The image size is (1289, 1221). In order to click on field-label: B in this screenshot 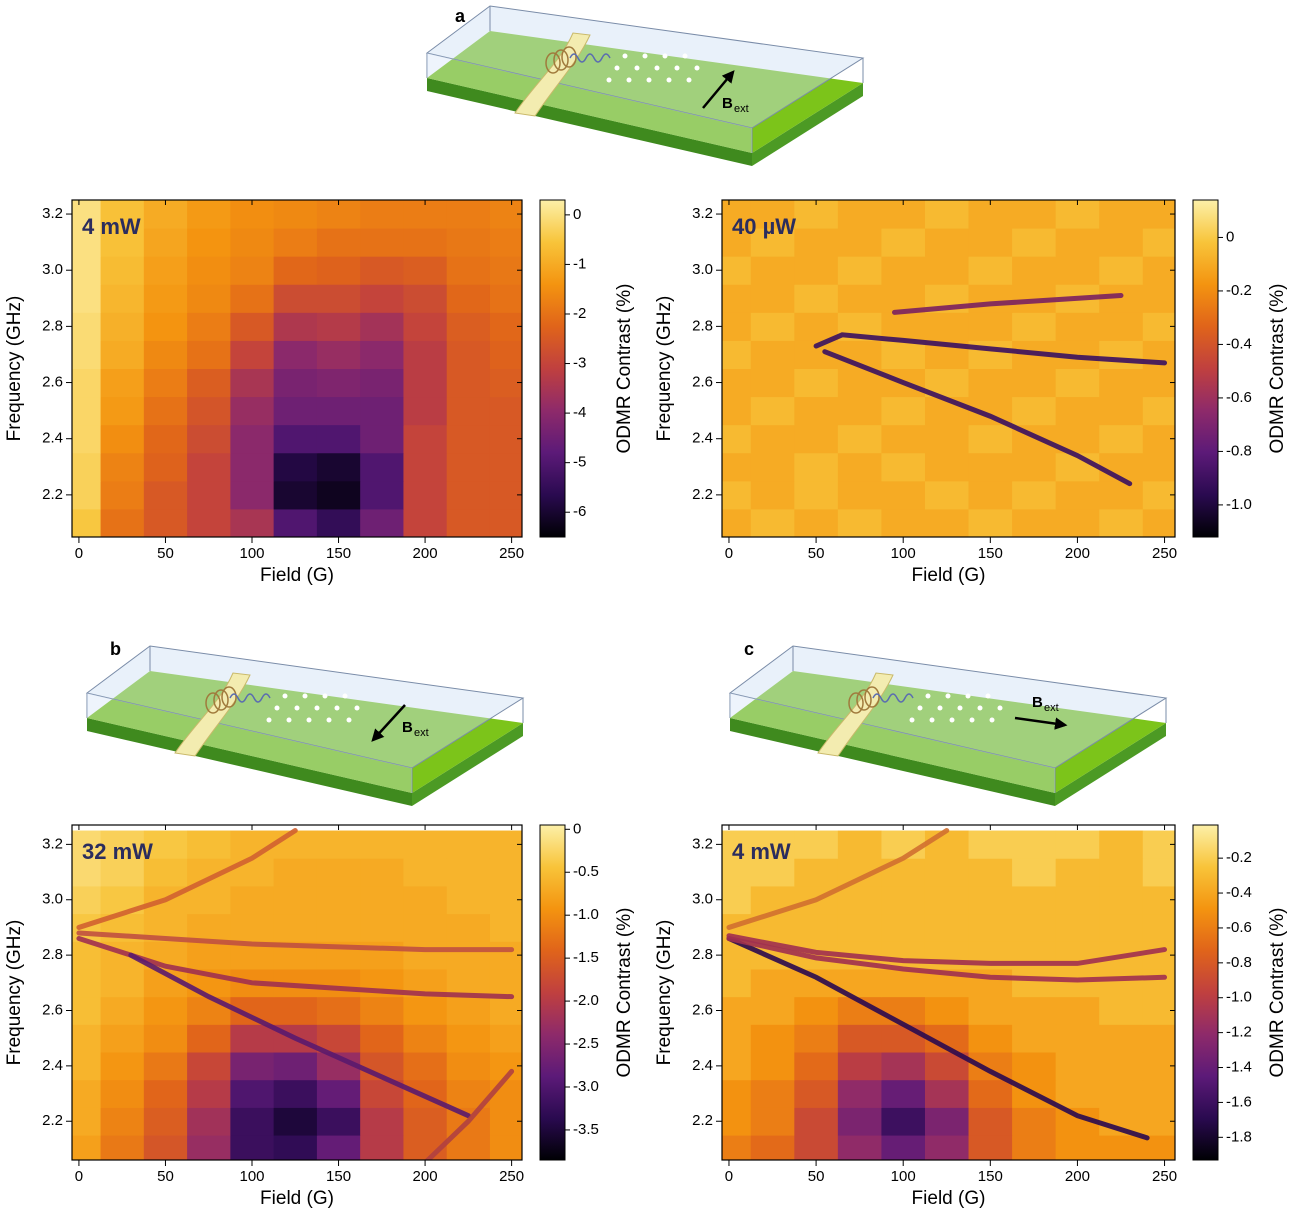, I will do `click(727, 103)`.